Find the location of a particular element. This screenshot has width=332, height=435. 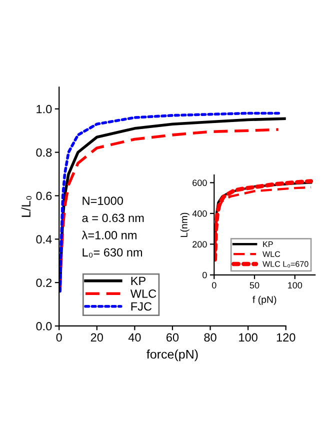

y-tick-label: 400 is located at coordinates (199, 213).